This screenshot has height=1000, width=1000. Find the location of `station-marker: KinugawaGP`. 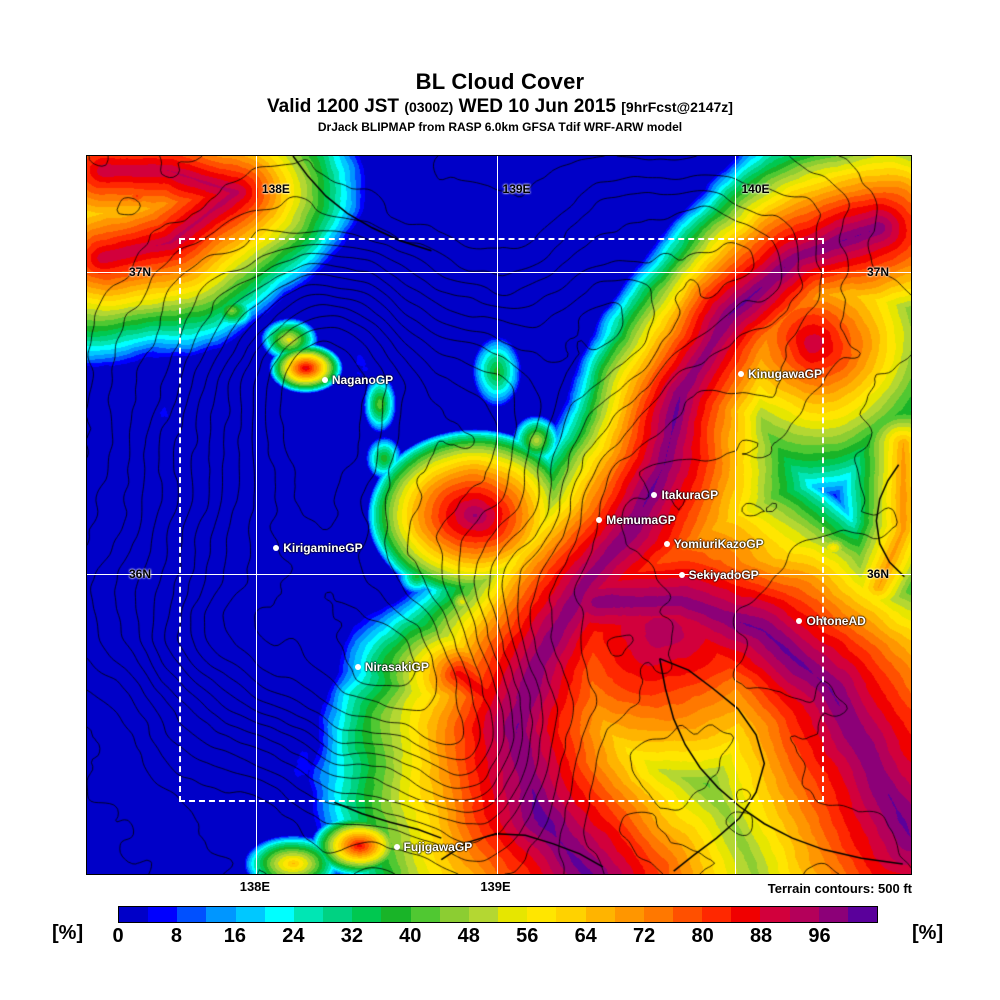

station-marker: KinugawaGP is located at coordinates (779, 374).